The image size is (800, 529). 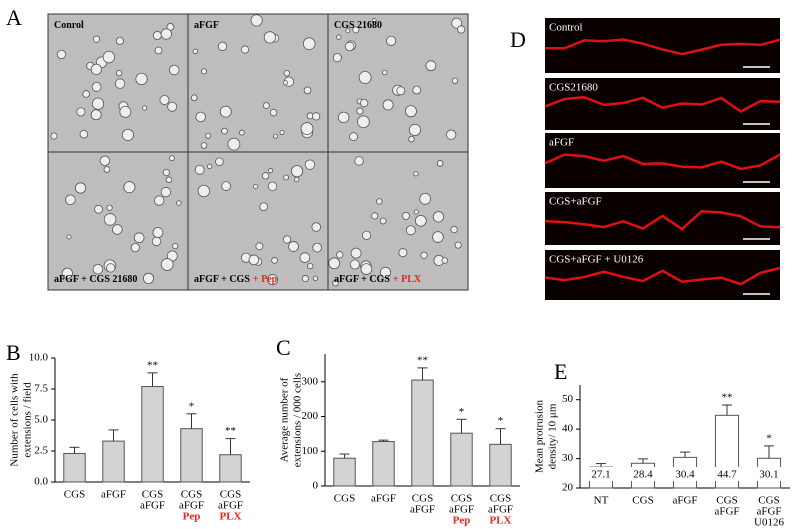 I want to click on image-label: Control, so click(x=566, y=28).